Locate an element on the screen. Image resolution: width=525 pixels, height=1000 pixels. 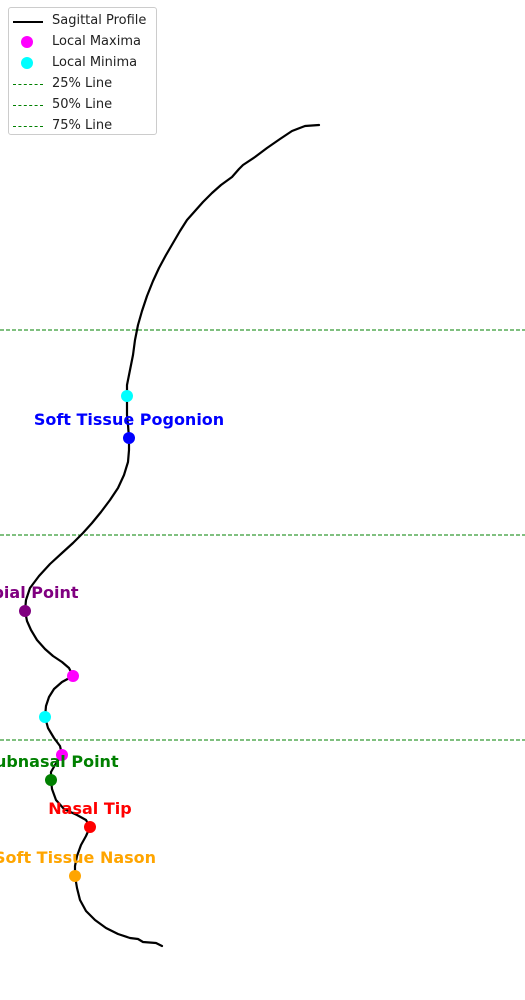
legend-label: Local Maxima is located at coordinates (96, 41).